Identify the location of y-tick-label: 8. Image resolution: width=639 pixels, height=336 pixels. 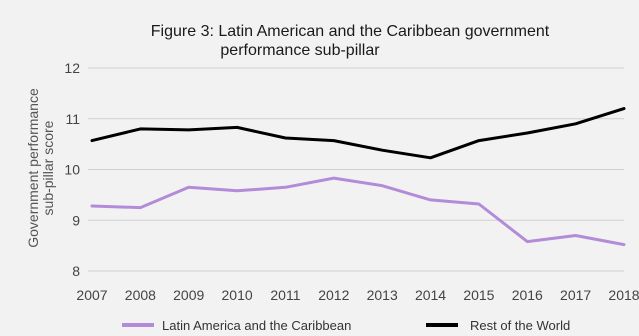
(76, 271).